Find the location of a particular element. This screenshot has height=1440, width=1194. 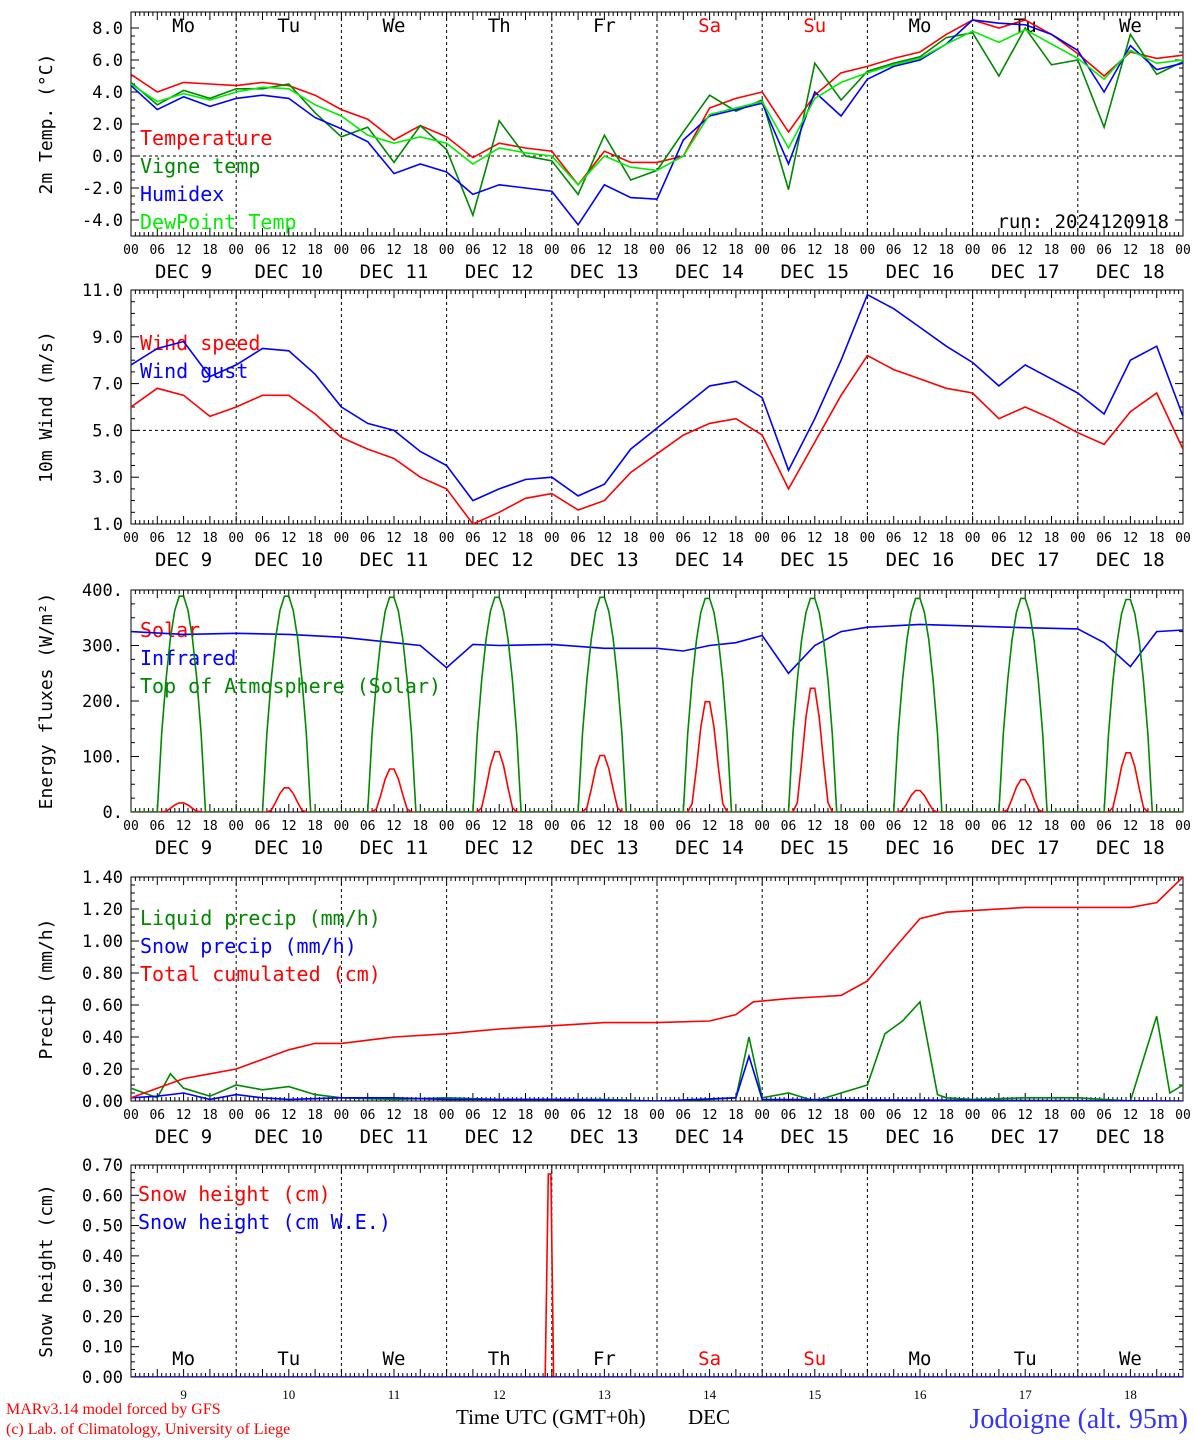

y-tick-label: 400. is located at coordinates (102, 591).